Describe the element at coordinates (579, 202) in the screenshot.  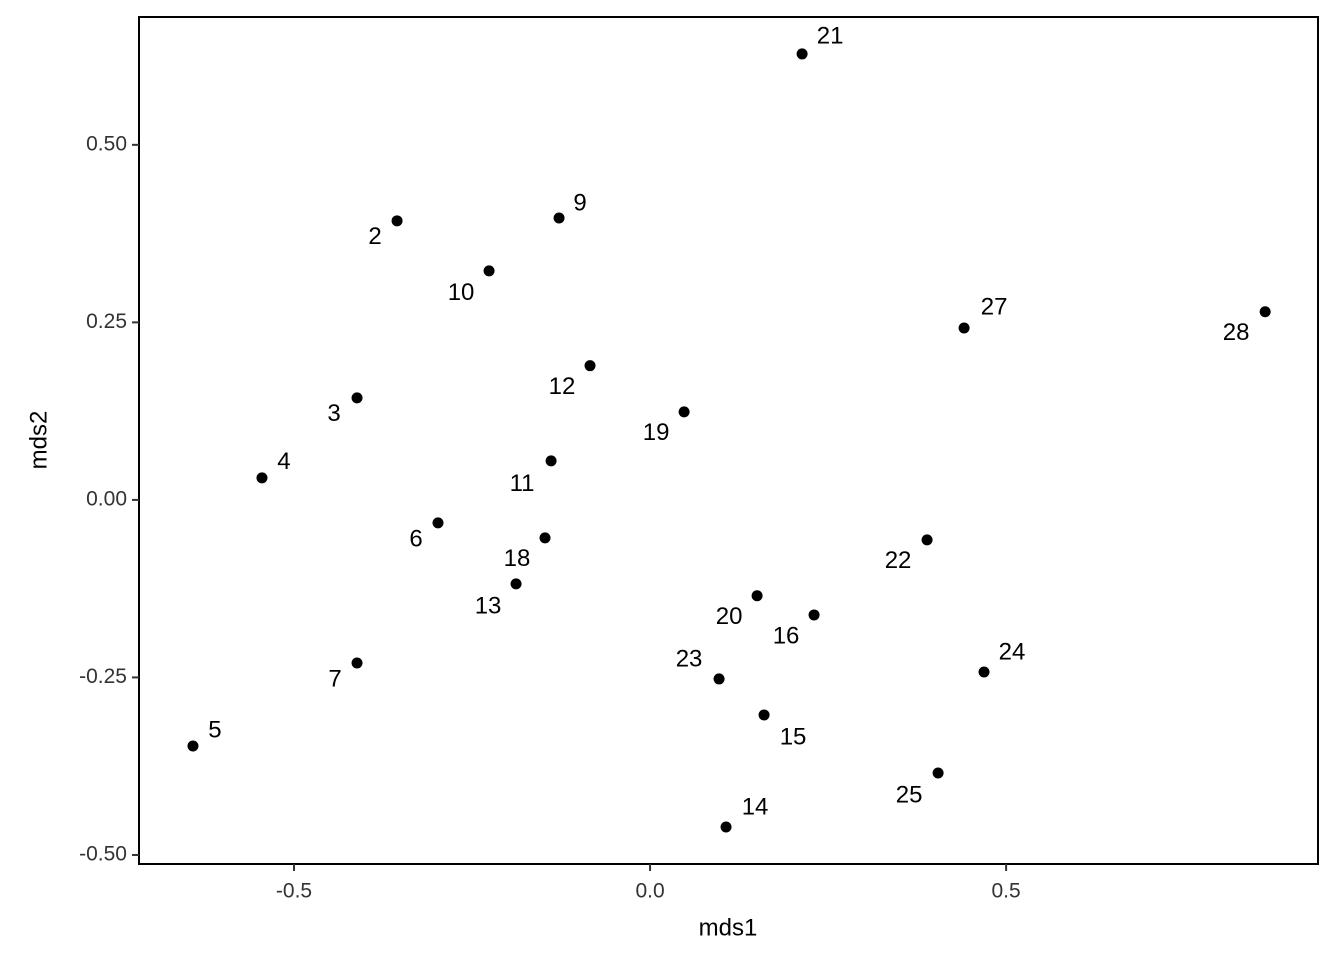
I see `point-label: 9` at that location.